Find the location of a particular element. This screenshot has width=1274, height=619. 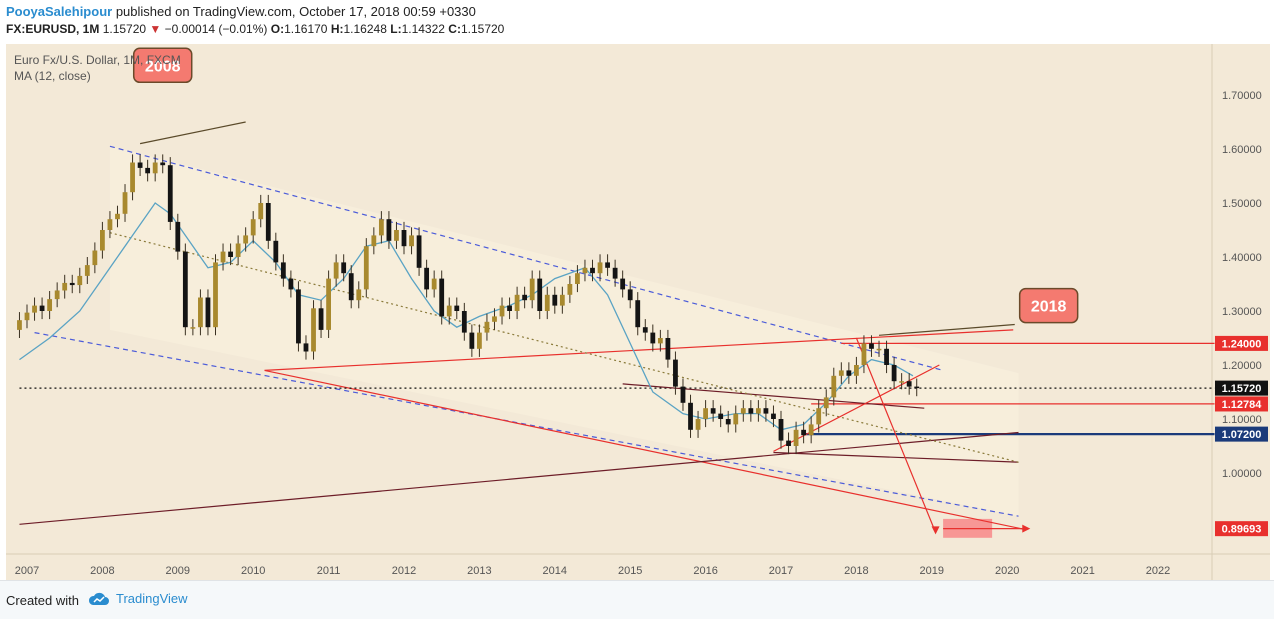

callout-label: 2018 is located at coordinates (1049, 307).